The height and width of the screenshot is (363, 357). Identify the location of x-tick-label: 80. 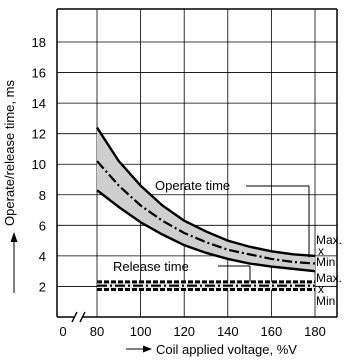
(97, 331).